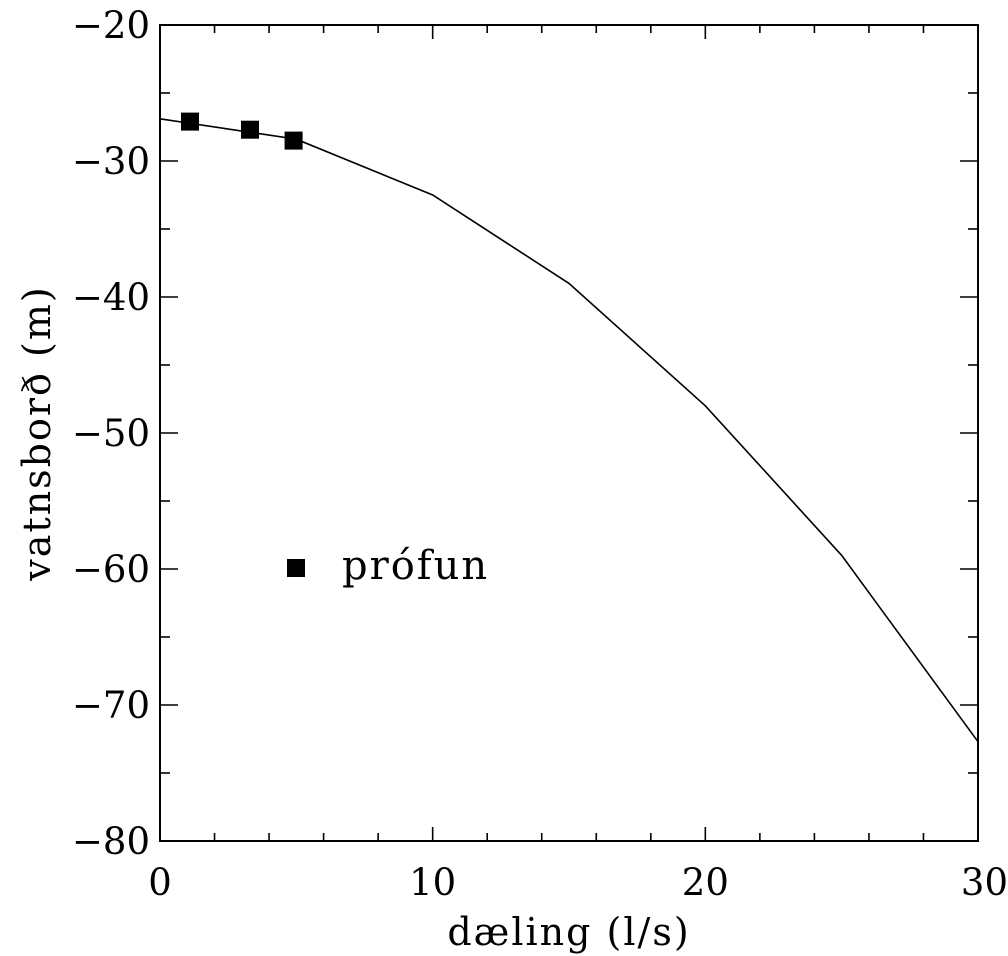  Describe the element at coordinates (705, 882) in the screenshot. I see `x-tick-label: 20` at that location.